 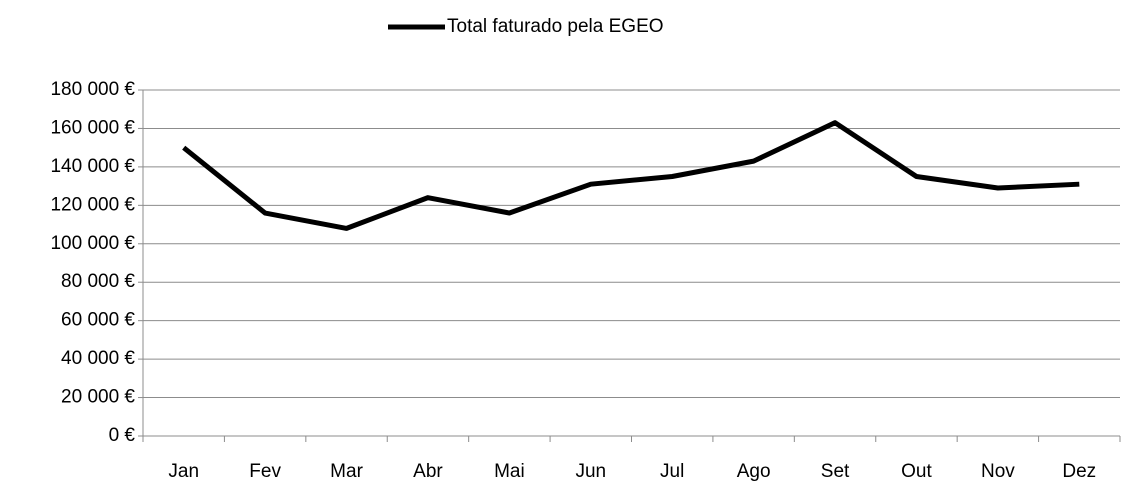 I want to click on x-tick-label: Jul, so click(x=672, y=471).